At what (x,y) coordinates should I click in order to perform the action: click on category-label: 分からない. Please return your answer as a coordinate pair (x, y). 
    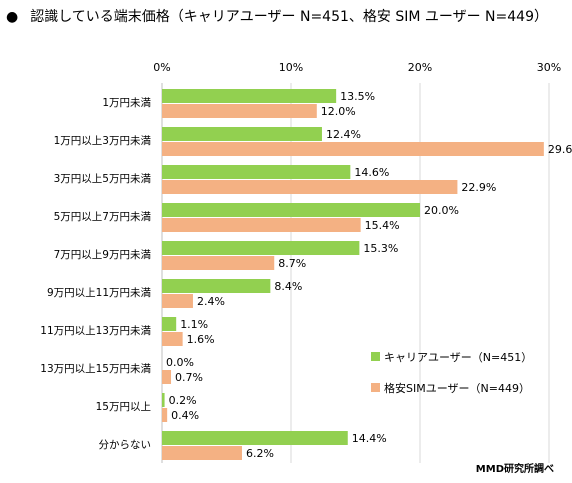
    Looking at the image, I should click on (125, 445).